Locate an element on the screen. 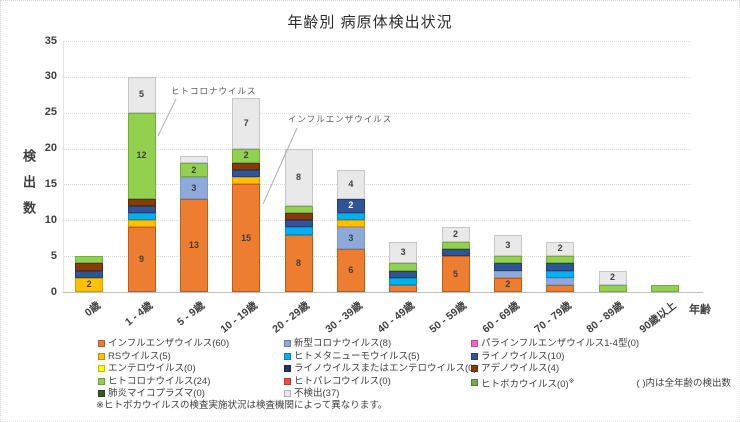  bar-10 - 19歳: 15 2 7 is located at coordinates (246, 166).